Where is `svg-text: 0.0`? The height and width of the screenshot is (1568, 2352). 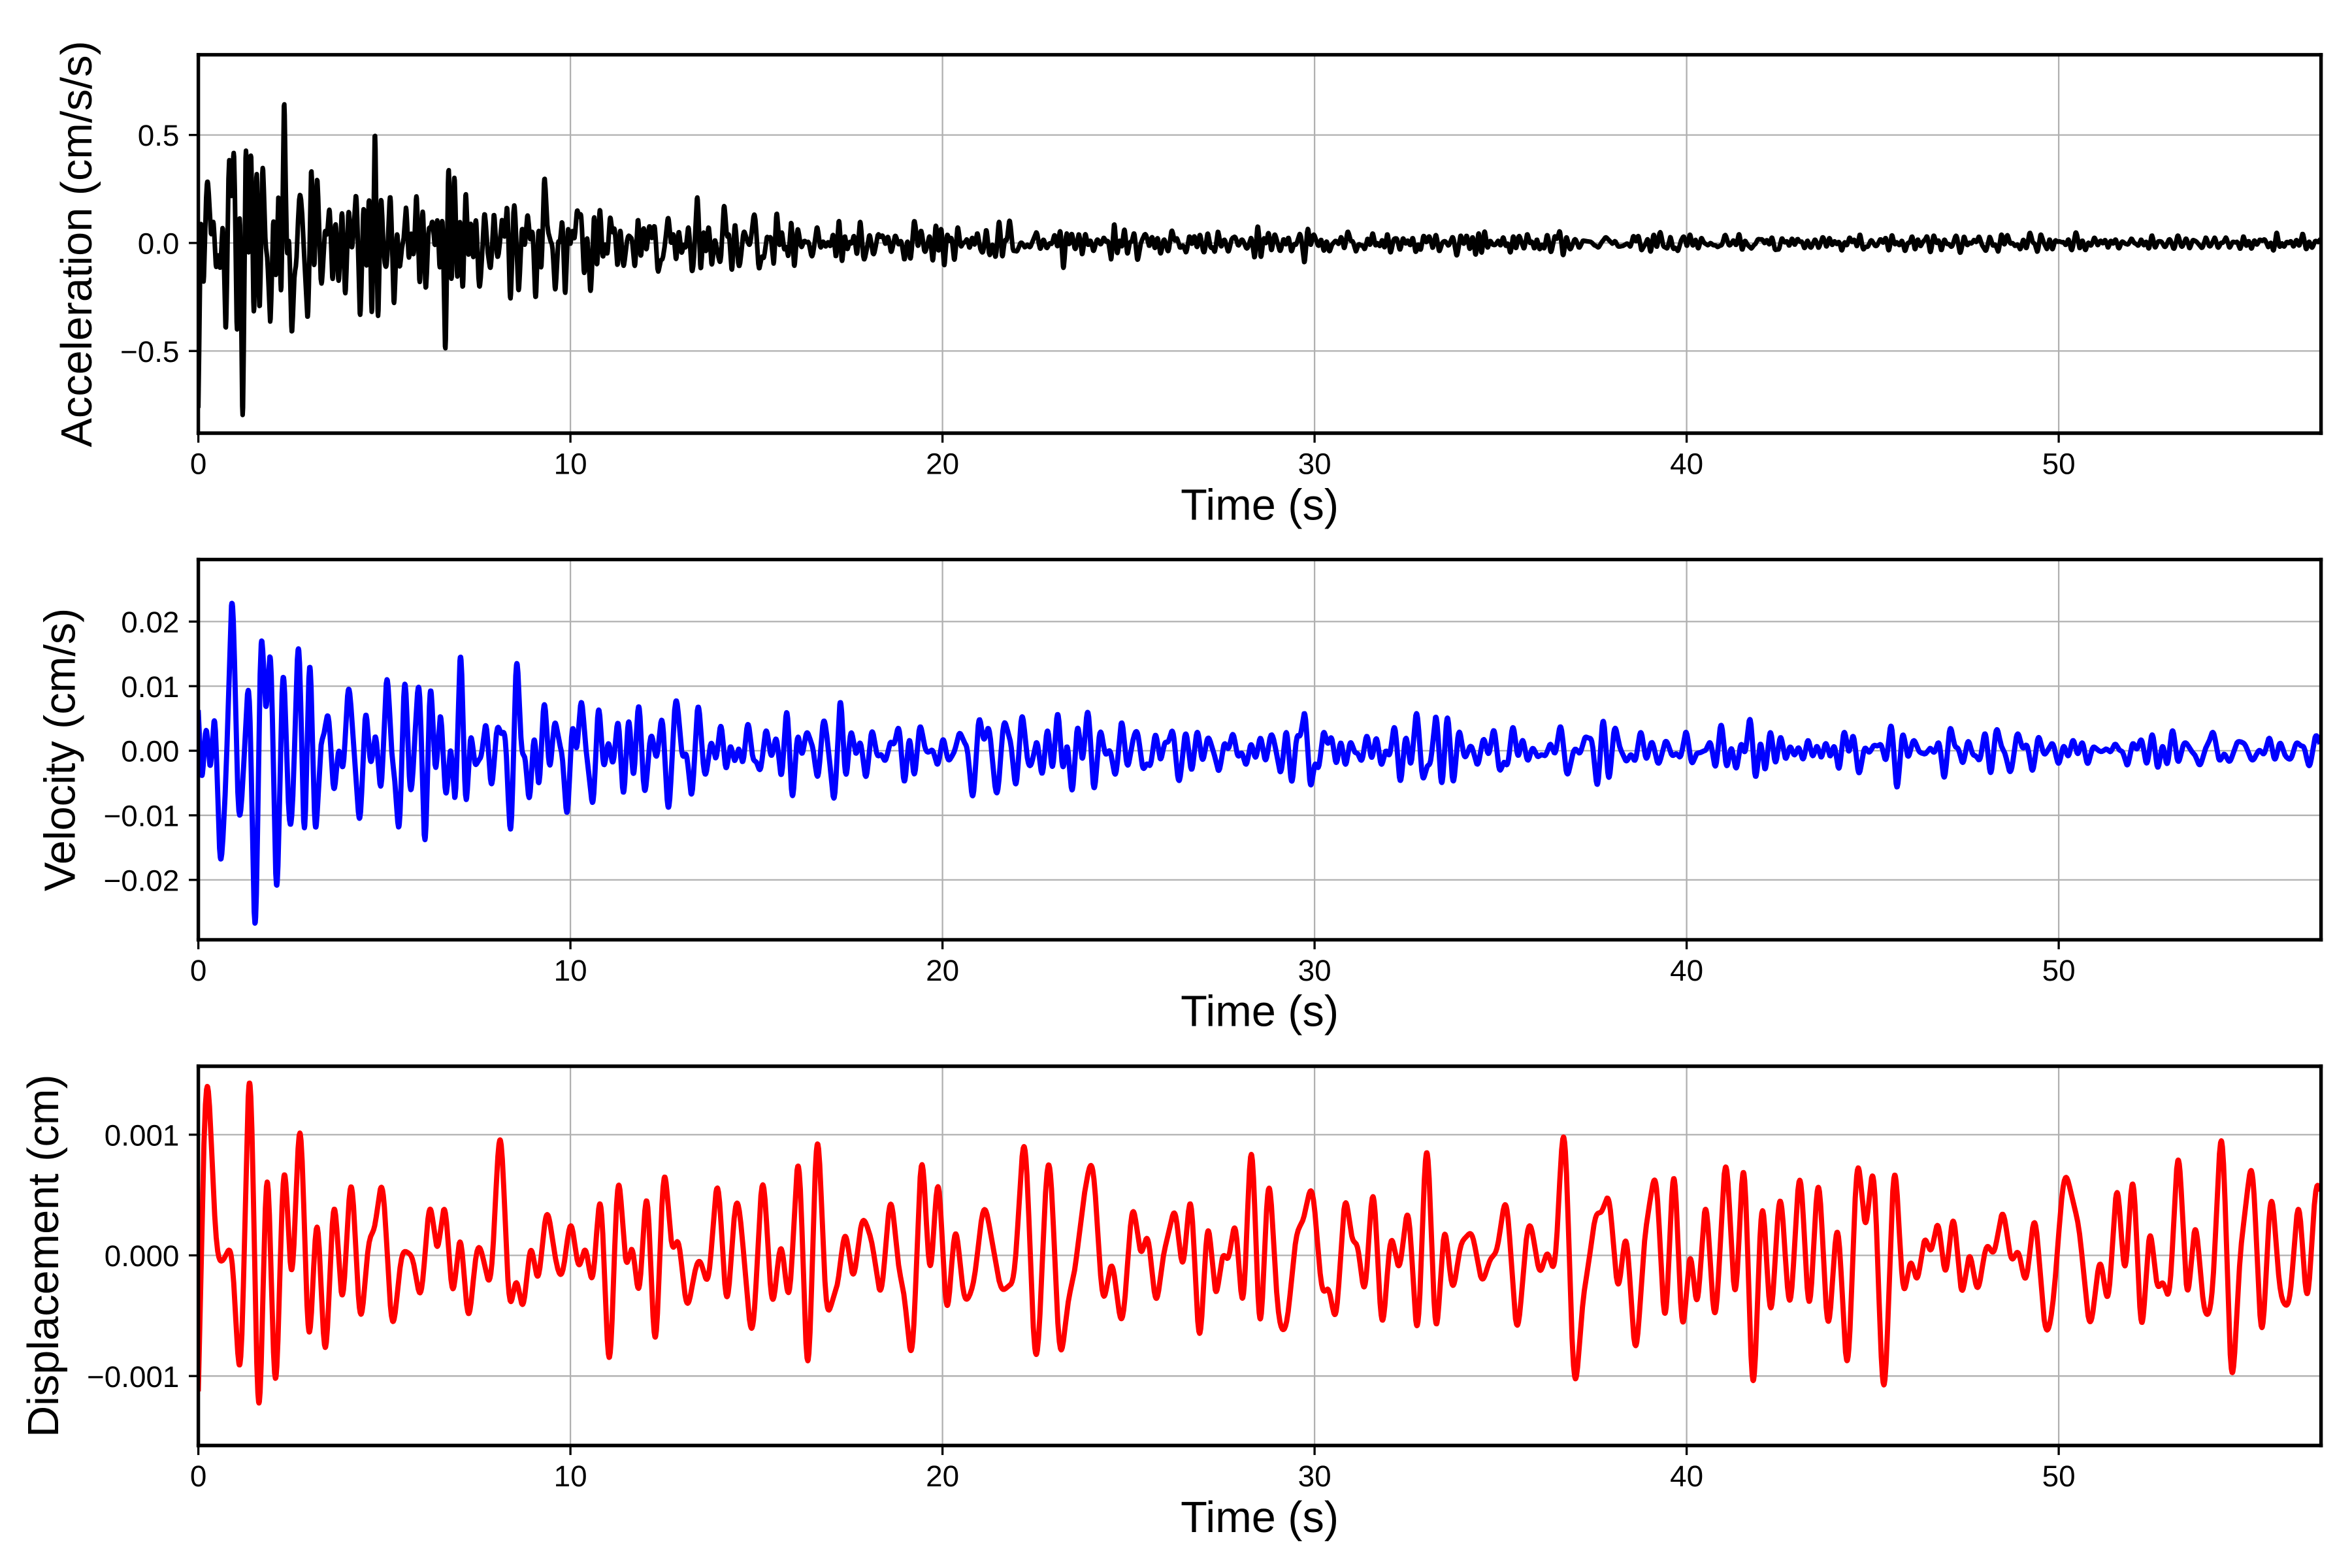 svg-text: 0.0 is located at coordinates (159, 244).